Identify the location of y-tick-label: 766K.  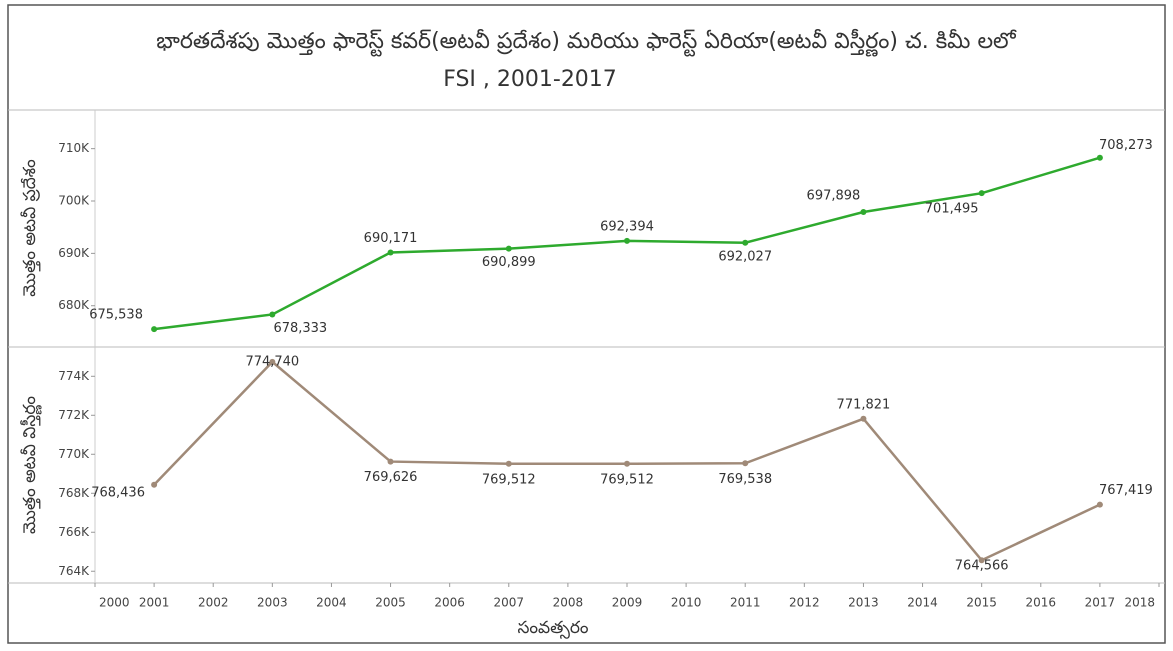
(74, 532).